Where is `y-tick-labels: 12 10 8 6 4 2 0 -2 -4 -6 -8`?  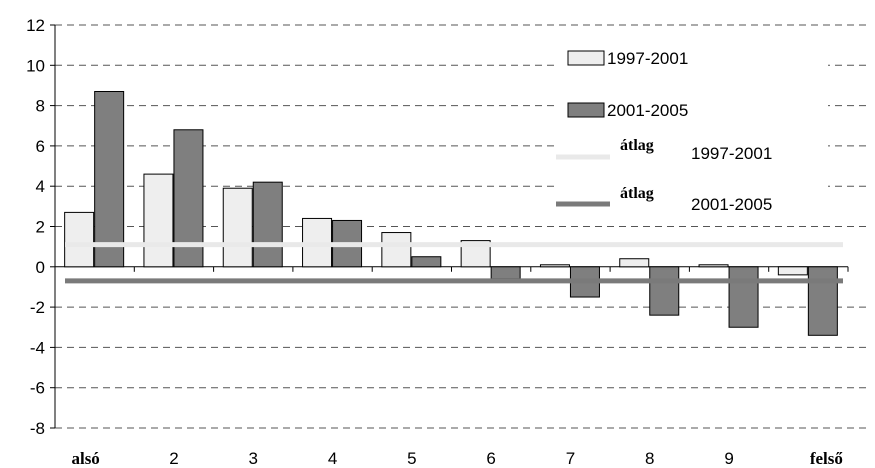 y-tick-labels: 12 10 8 6 4 2 0 -2 -4 -6 -8 is located at coordinates (35, 227).